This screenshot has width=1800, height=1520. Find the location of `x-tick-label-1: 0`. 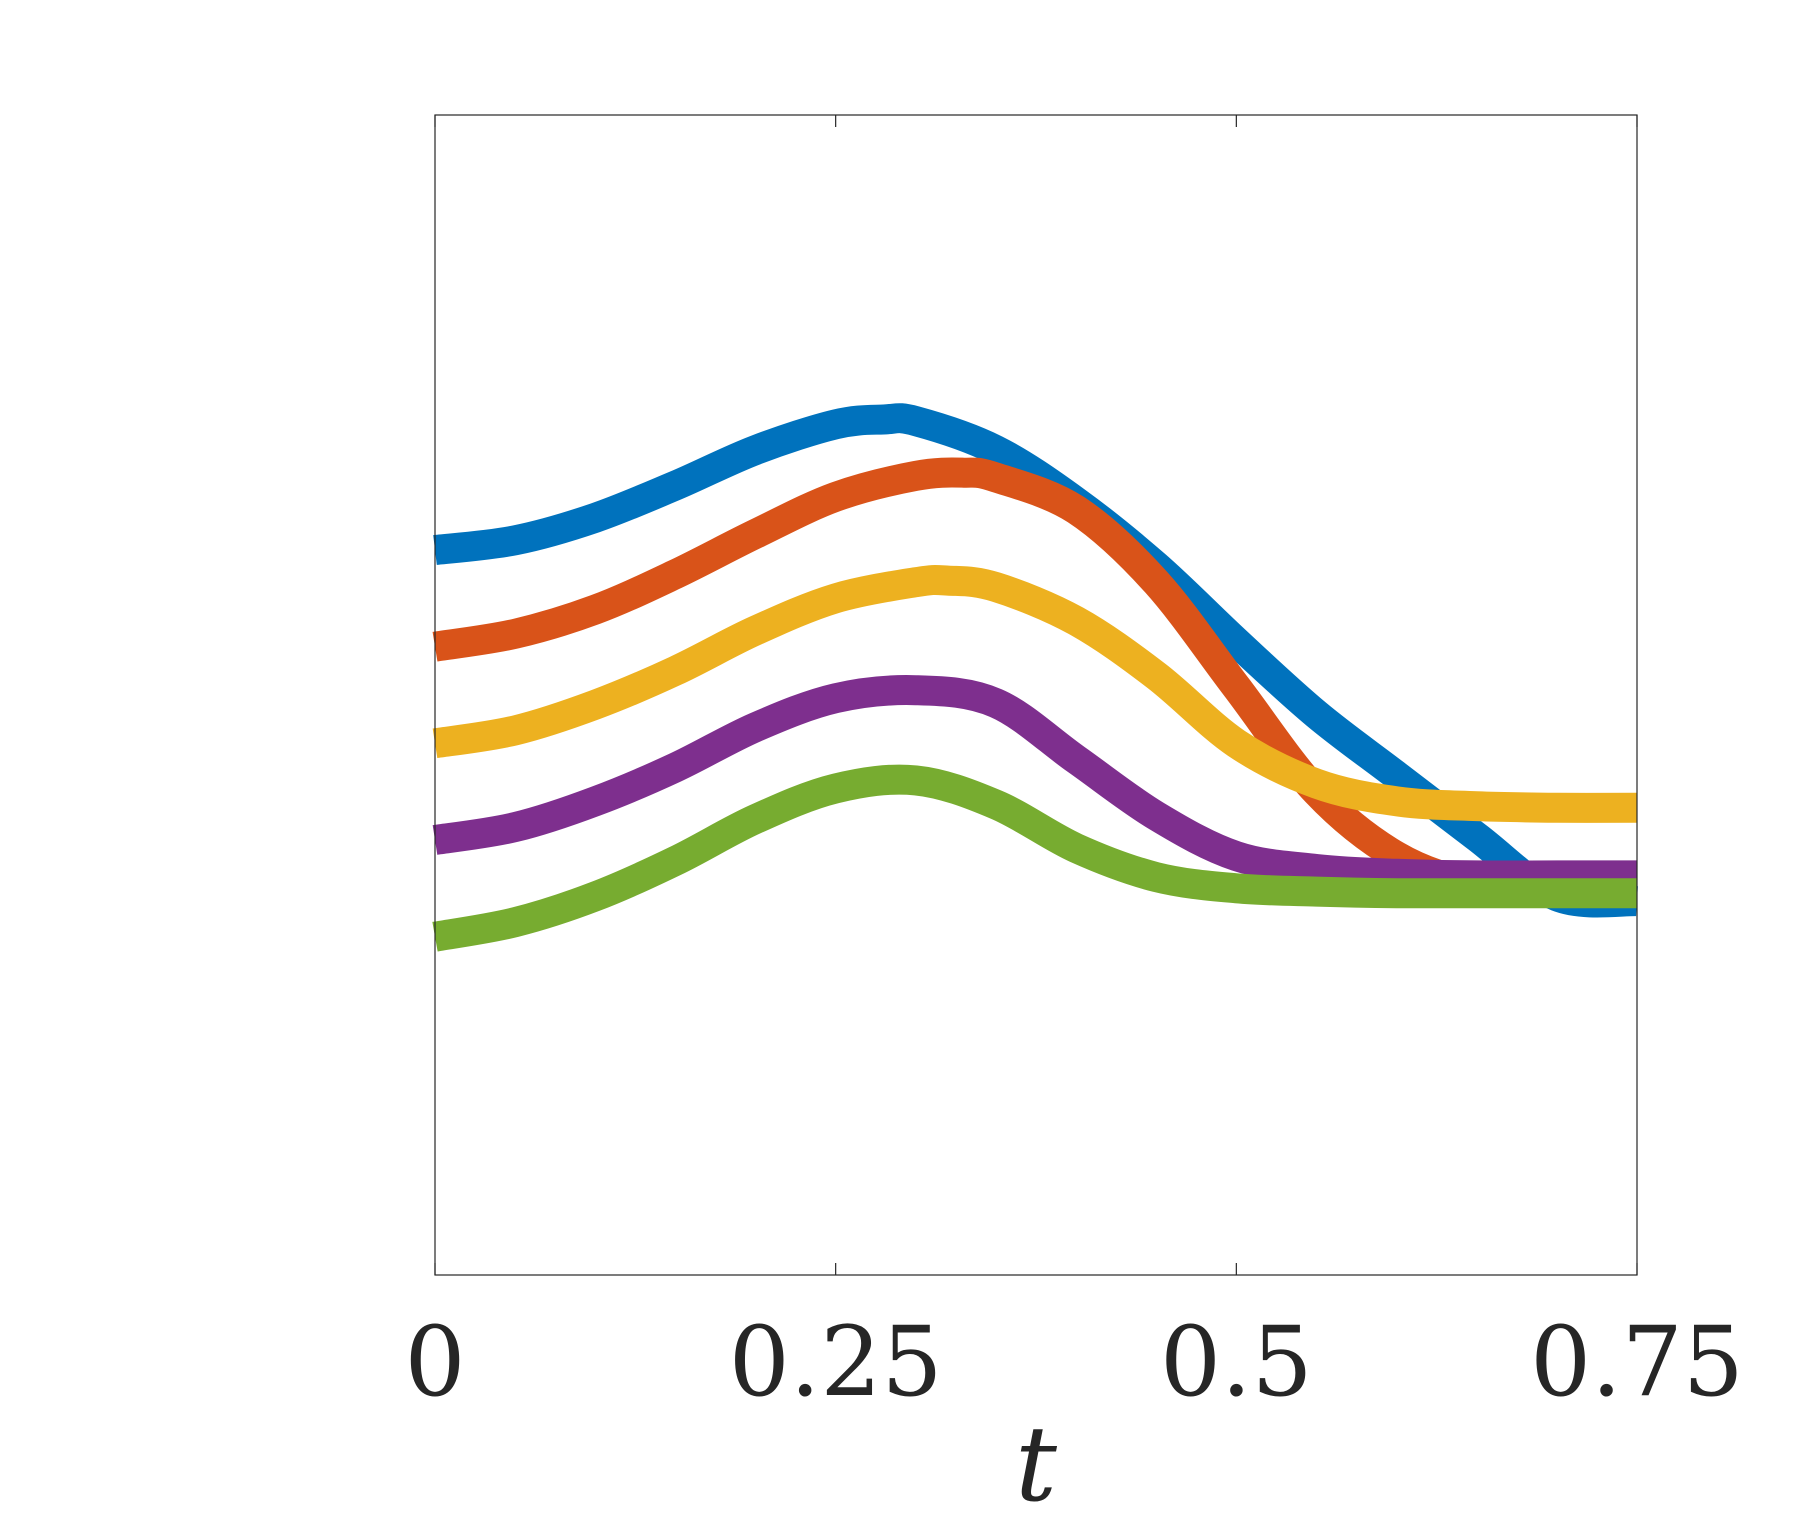

x-tick-label-1: 0 is located at coordinates (434, 1362).